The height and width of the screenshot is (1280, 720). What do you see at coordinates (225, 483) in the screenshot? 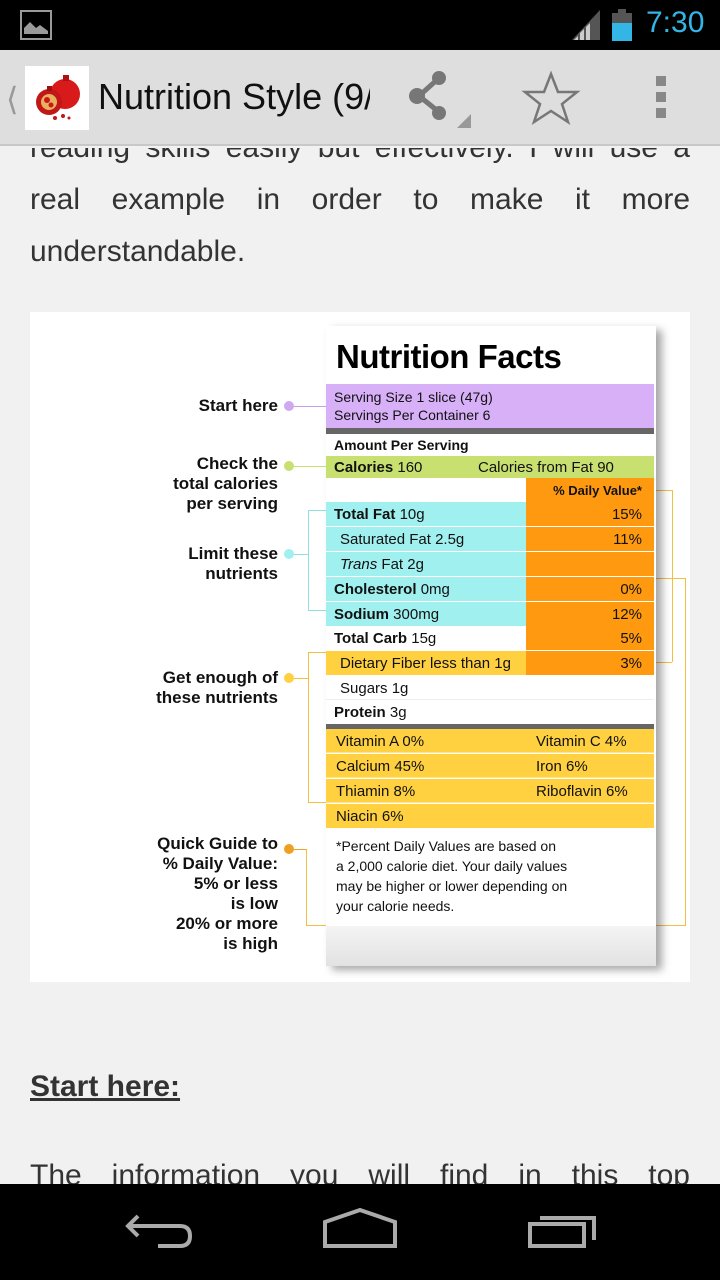
I see `callout-check-calories: Check the total calories per serving` at bounding box center [225, 483].